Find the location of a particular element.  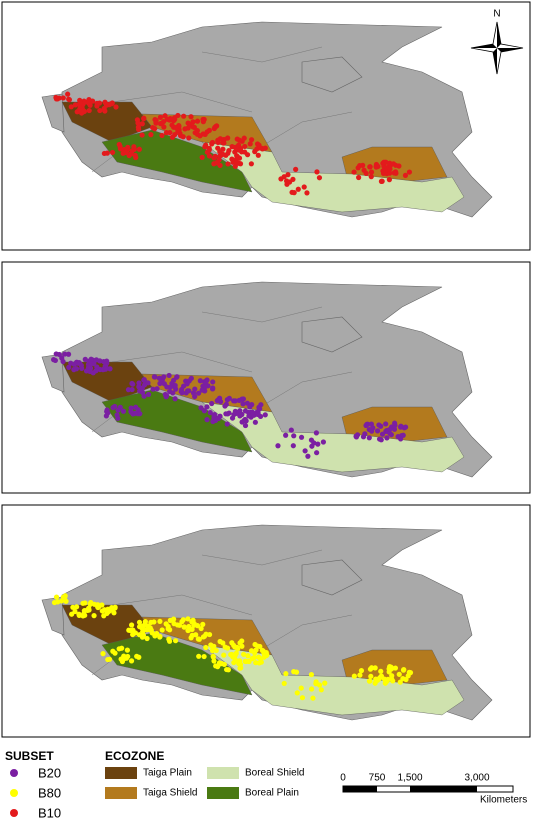

ecozone-label: Boreal Shield is located at coordinates (274, 773).